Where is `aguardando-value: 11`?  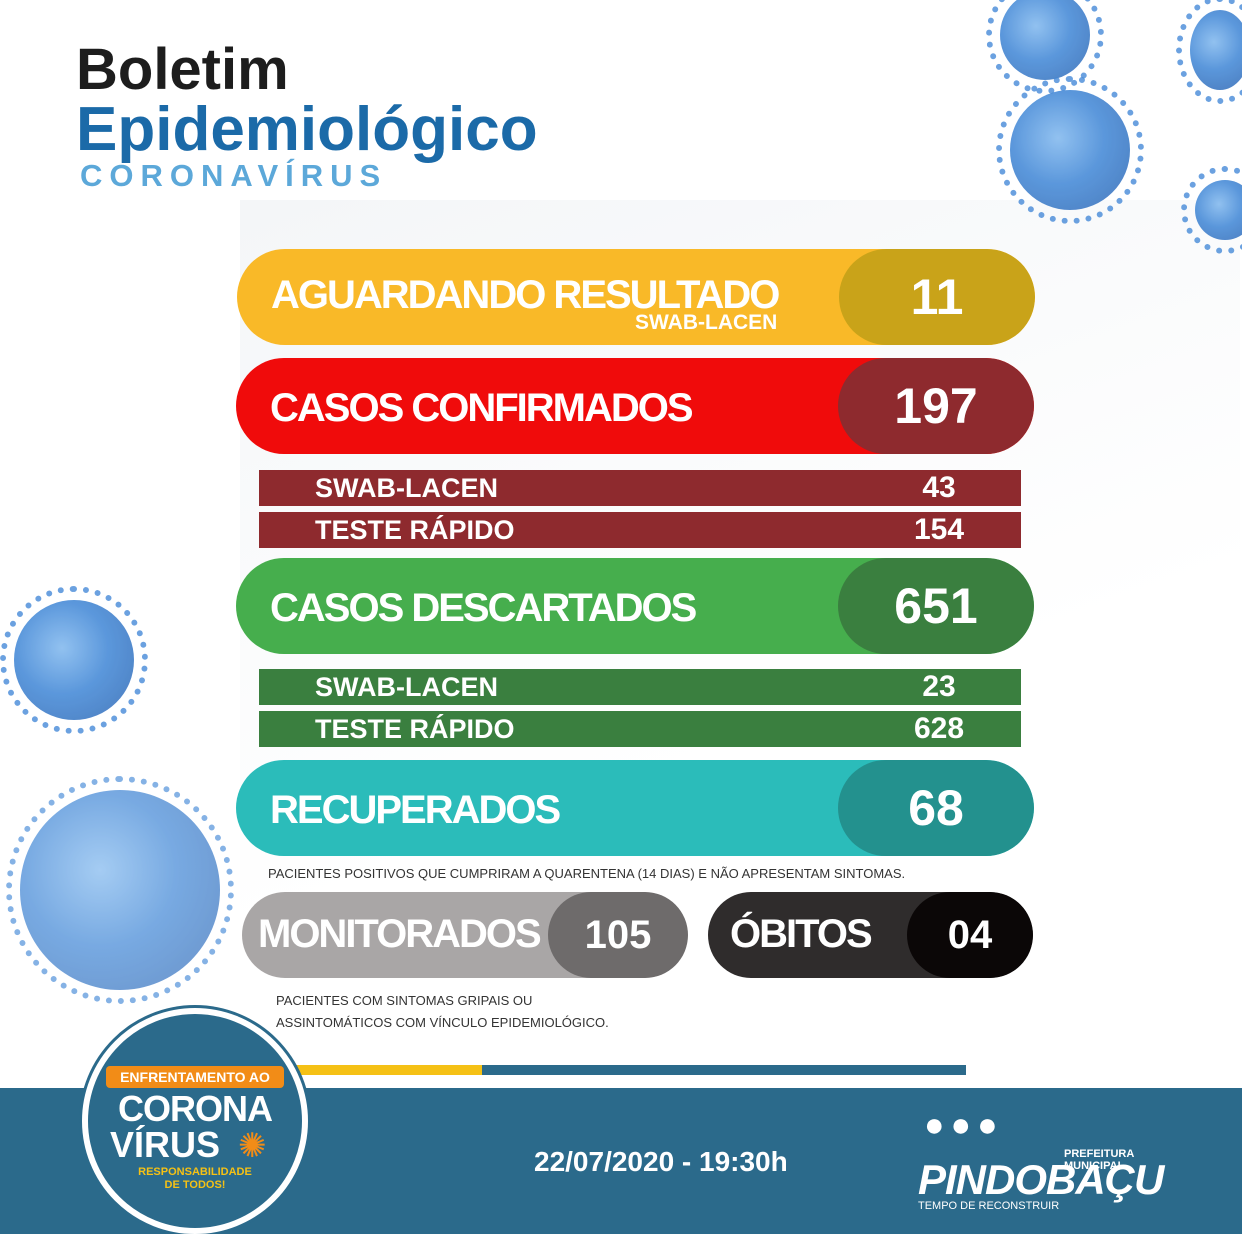
aguardando-value: 11 is located at coordinates (937, 297).